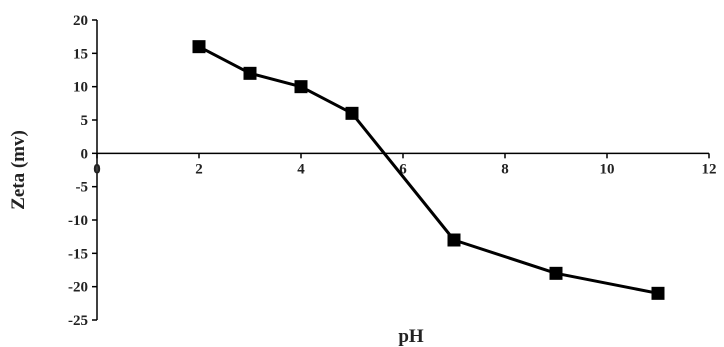 Image resolution: width=724 pixels, height=347 pixels. What do you see at coordinates (403, 169) in the screenshot?
I see `x-tick-label: 6` at bounding box center [403, 169].